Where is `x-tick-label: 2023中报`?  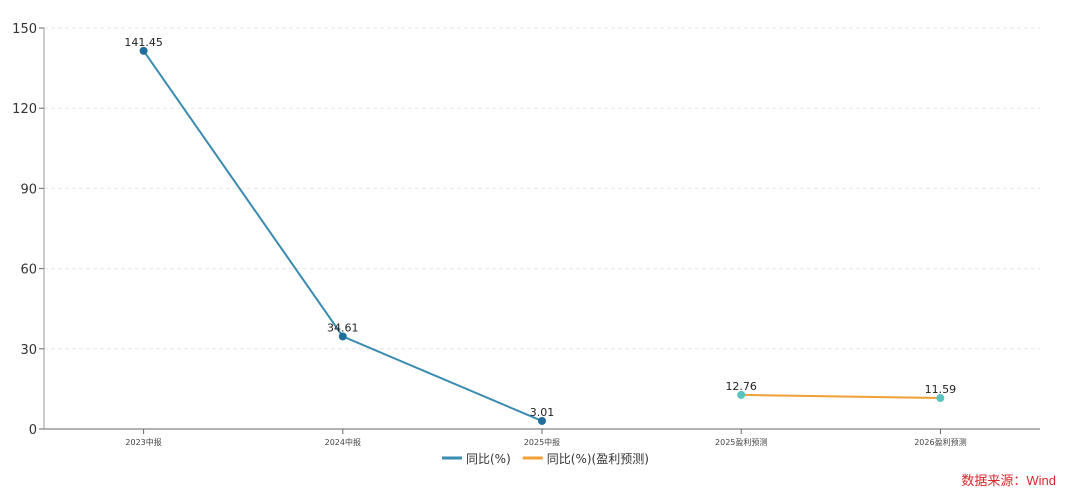
x-tick-label: 2023中报 is located at coordinates (143, 442).